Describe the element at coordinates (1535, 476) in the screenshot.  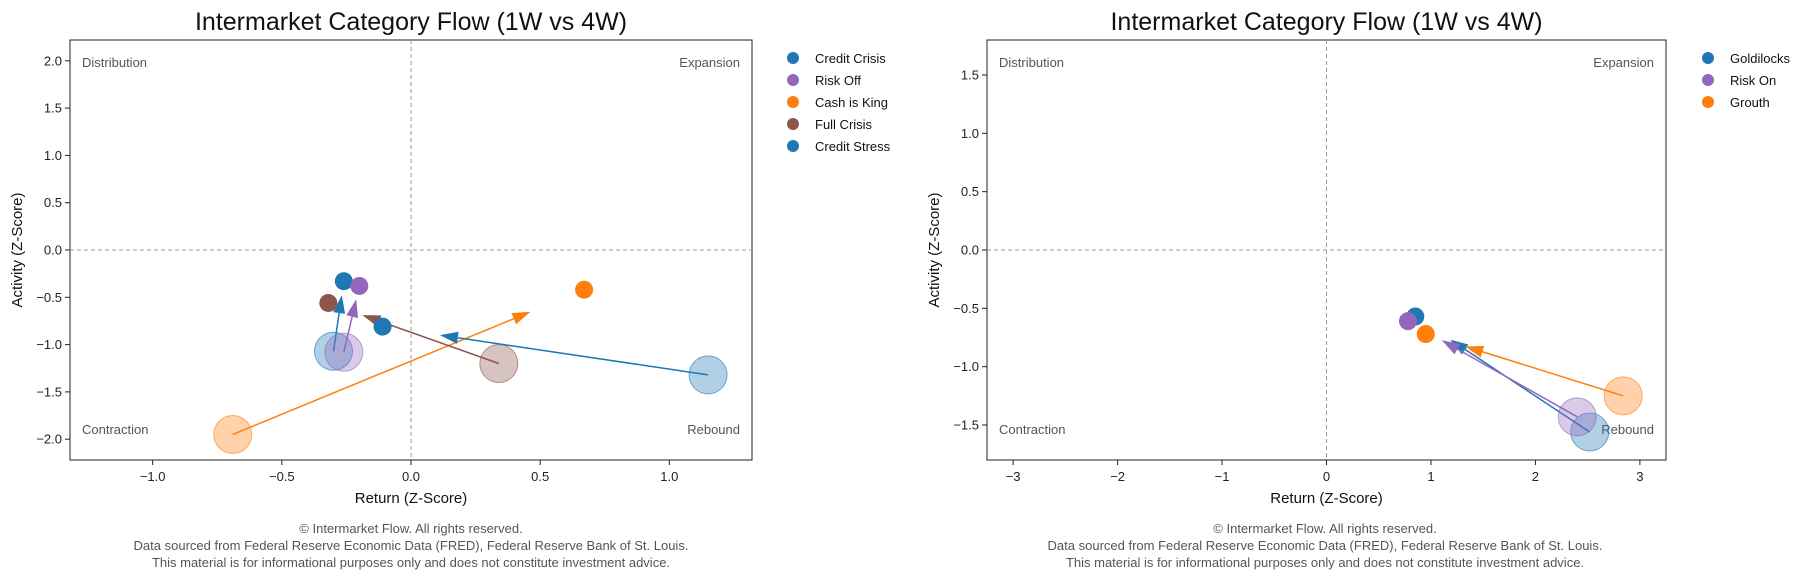
I see `x-tick-label: 2` at that location.